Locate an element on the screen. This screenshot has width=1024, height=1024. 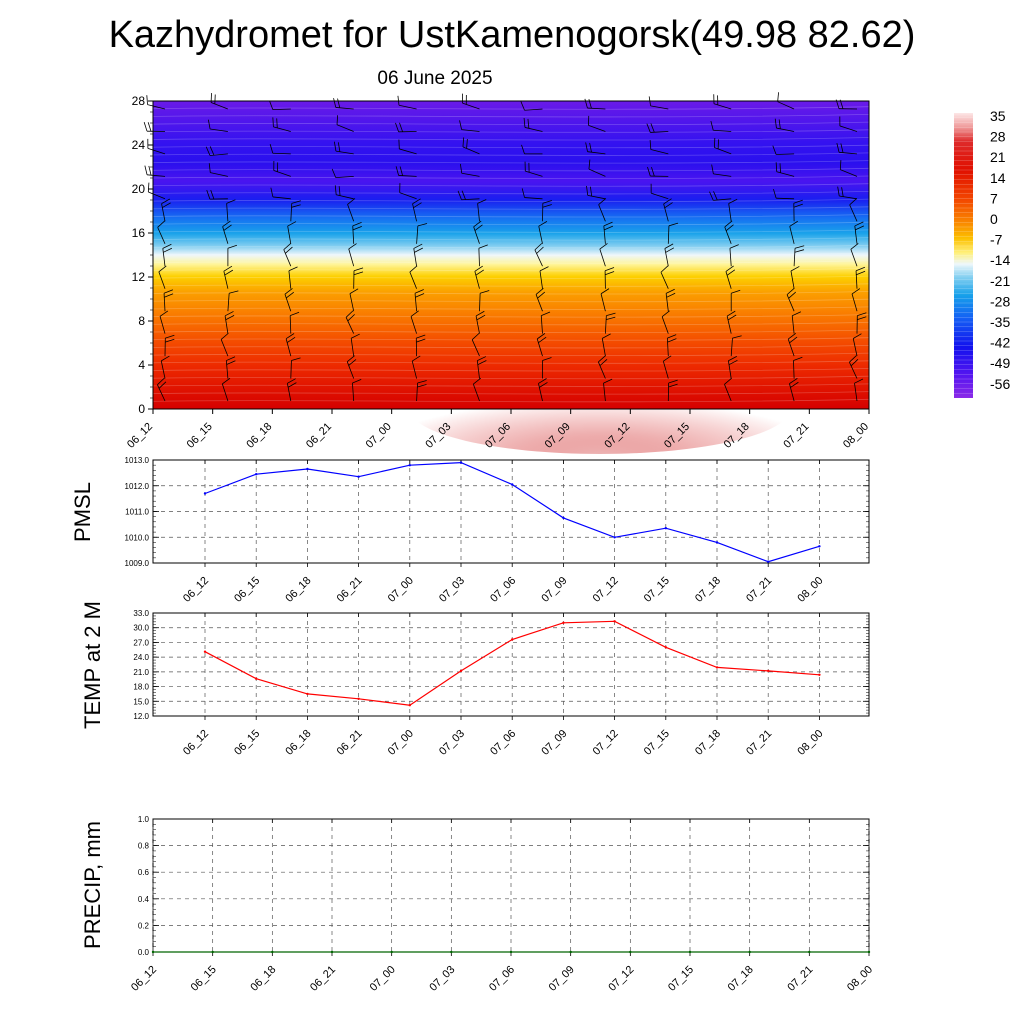
y-tick-label: 1009.0 is located at coordinates (137, 563).